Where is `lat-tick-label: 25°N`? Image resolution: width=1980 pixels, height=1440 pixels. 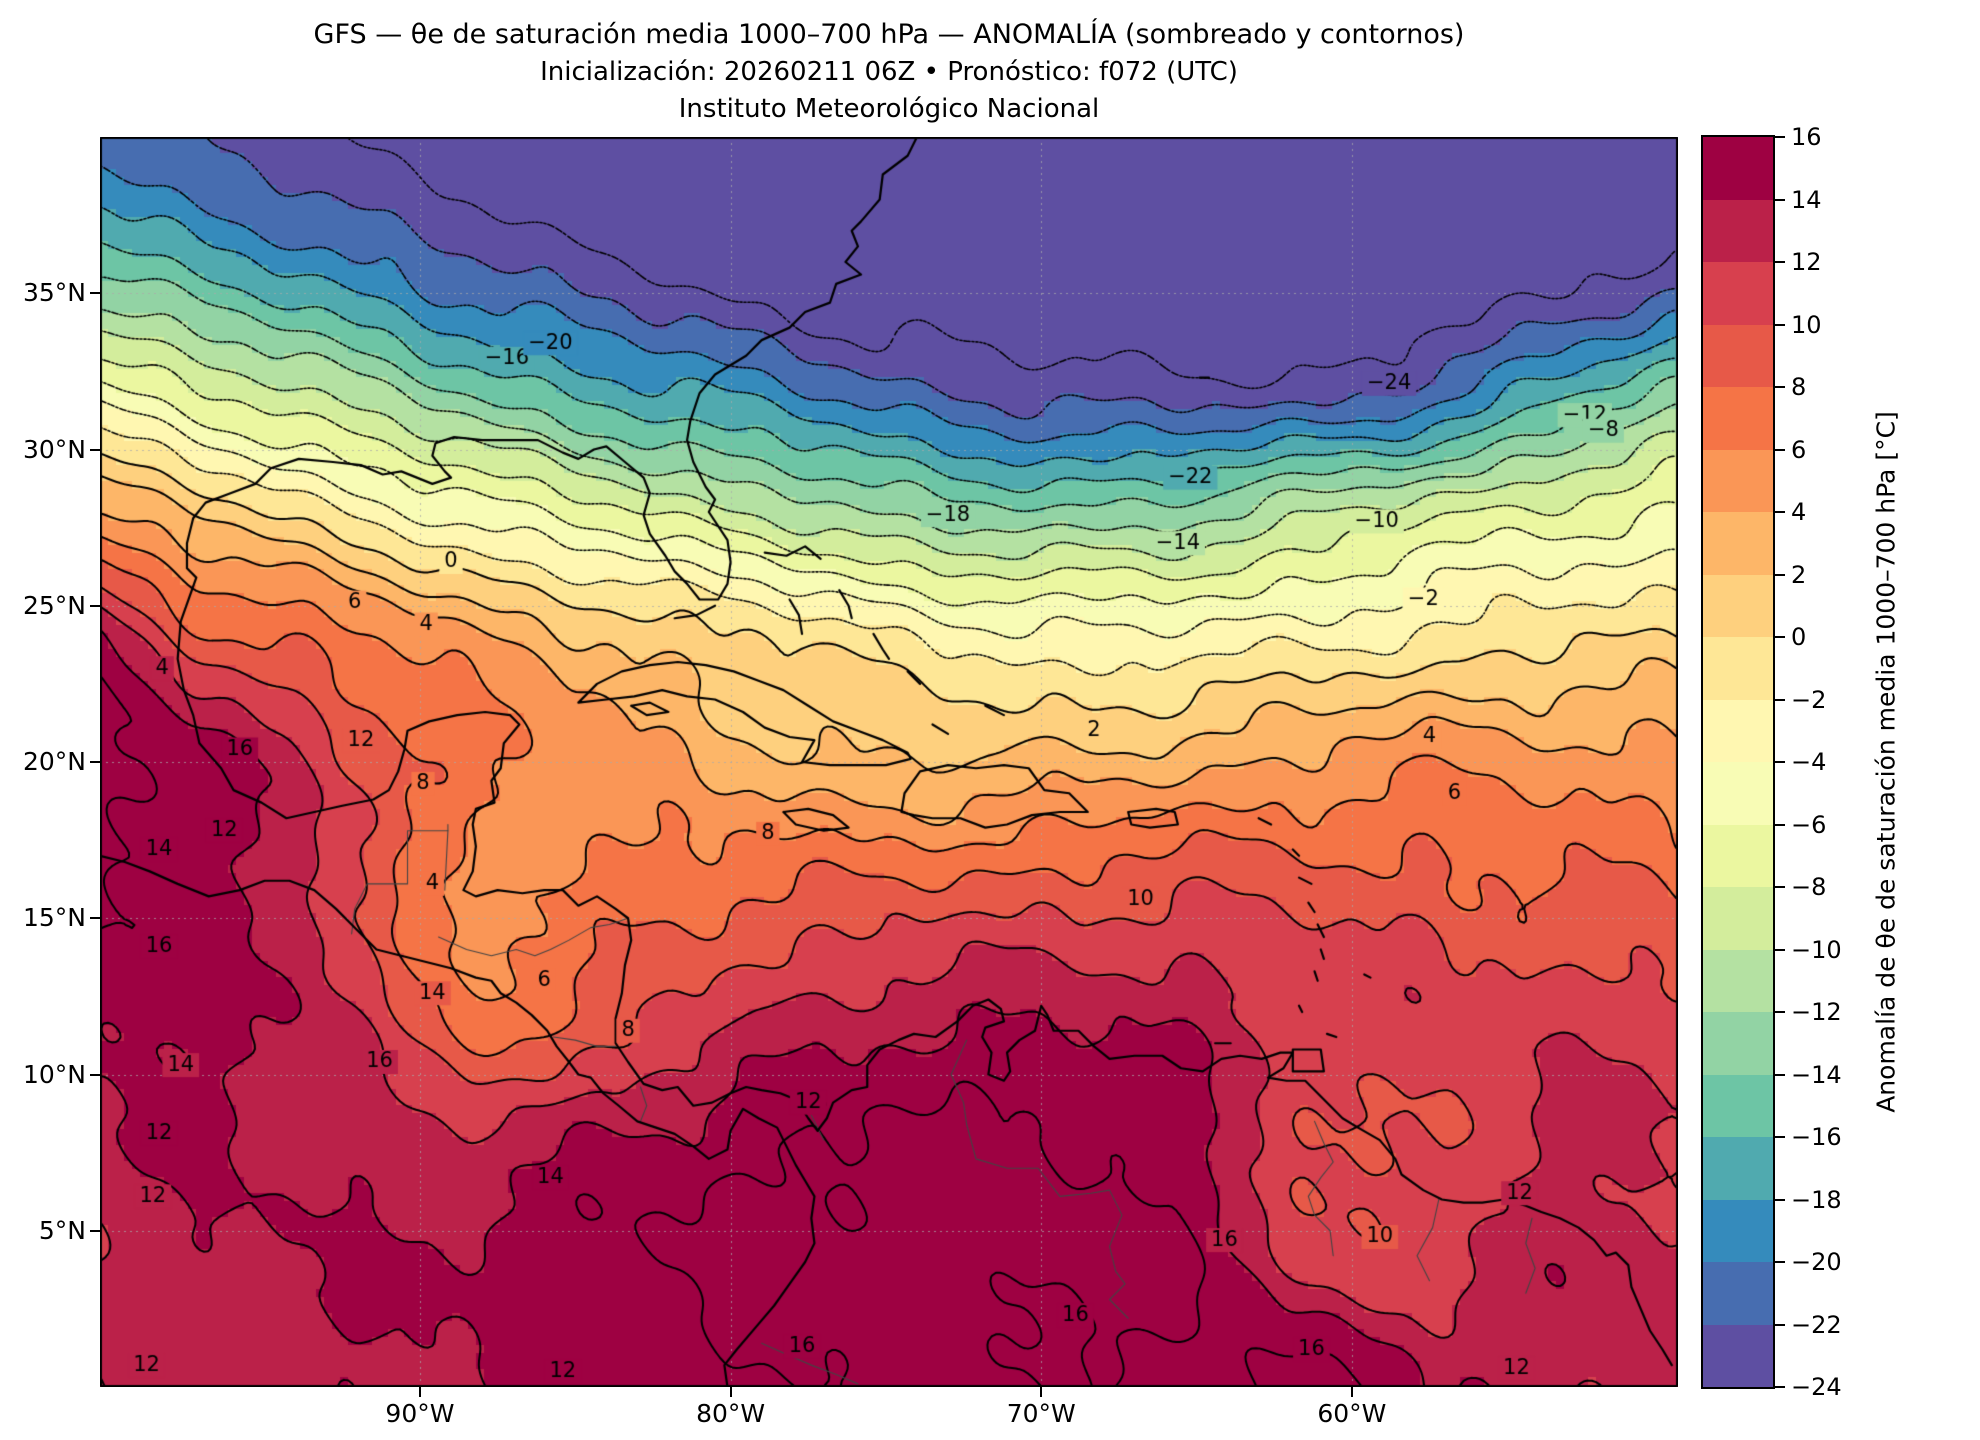 lat-tick-label: 25°N is located at coordinates (54, 605).